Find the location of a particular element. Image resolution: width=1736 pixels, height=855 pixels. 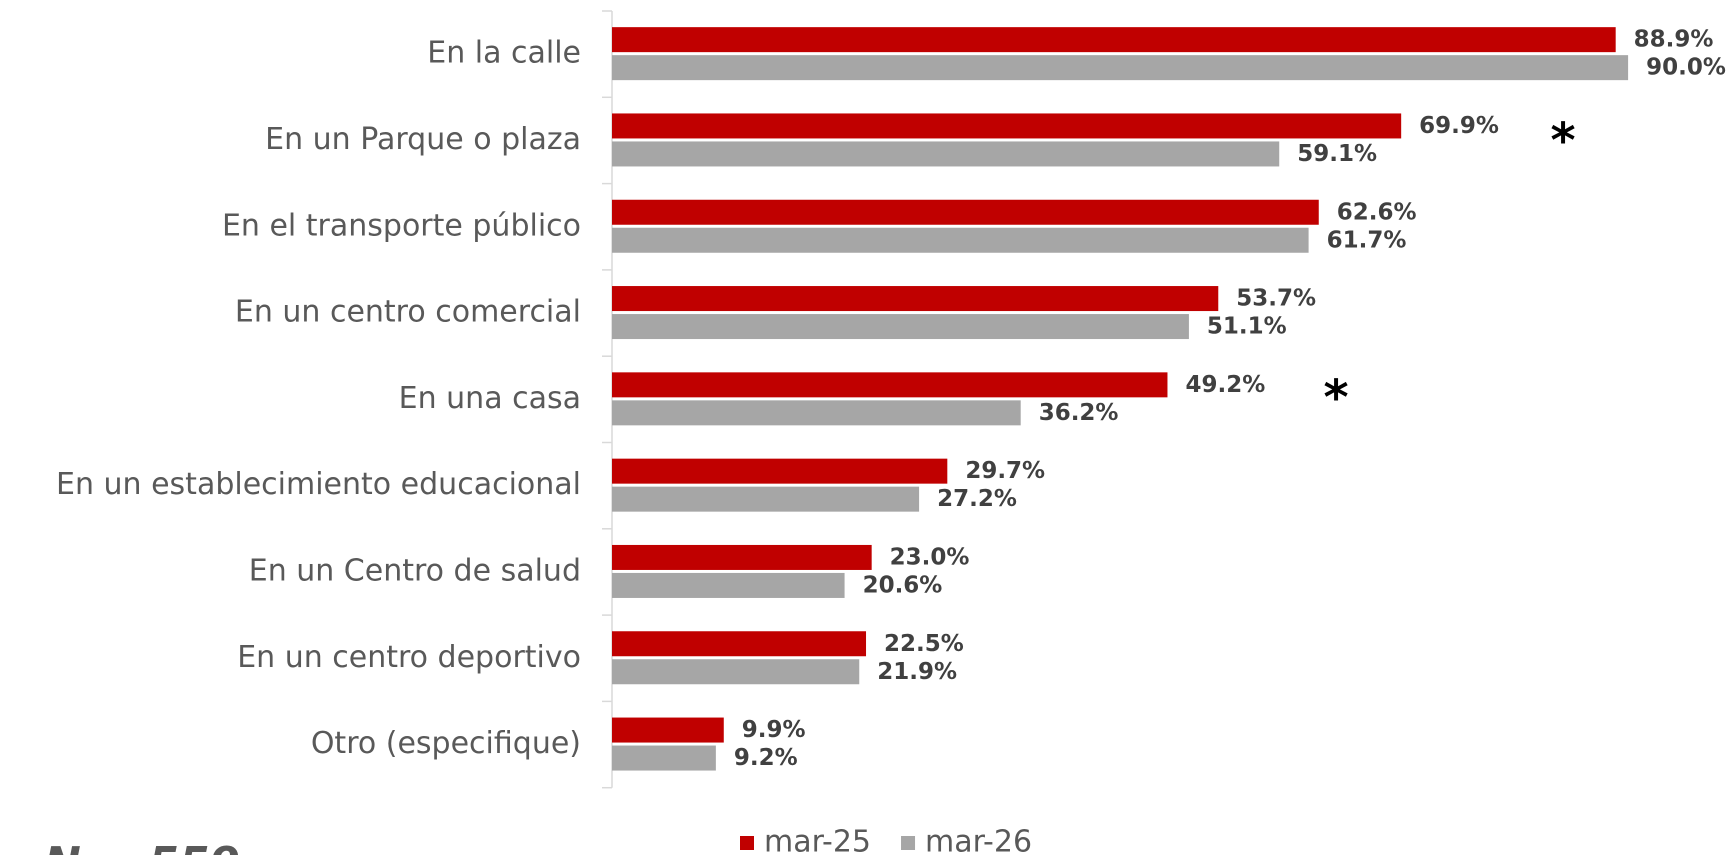

legend-label: mar-26 is located at coordinates (978, 840).